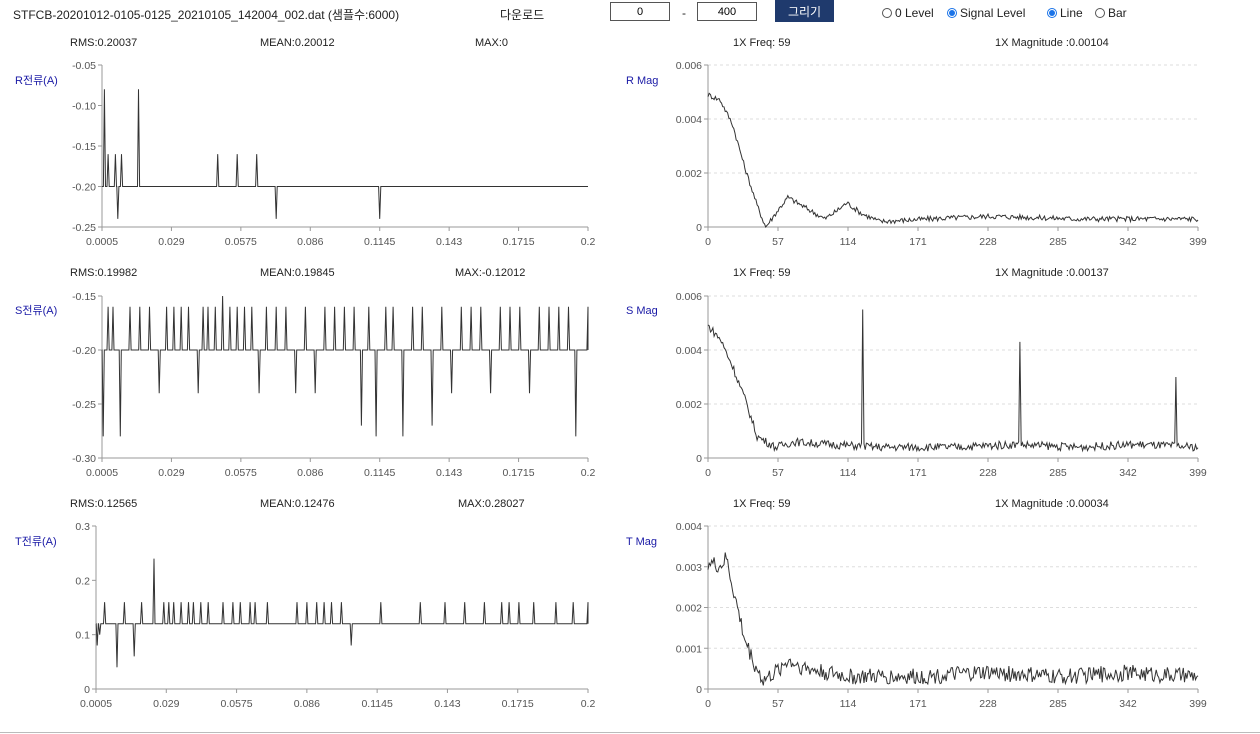 Image resolution: width=1260 pixels, height=734 pixels. What do you see at coordinates (522, 15) in the screenshot?
I see `download-link: 다운로드` at bounding box center [522, 15].